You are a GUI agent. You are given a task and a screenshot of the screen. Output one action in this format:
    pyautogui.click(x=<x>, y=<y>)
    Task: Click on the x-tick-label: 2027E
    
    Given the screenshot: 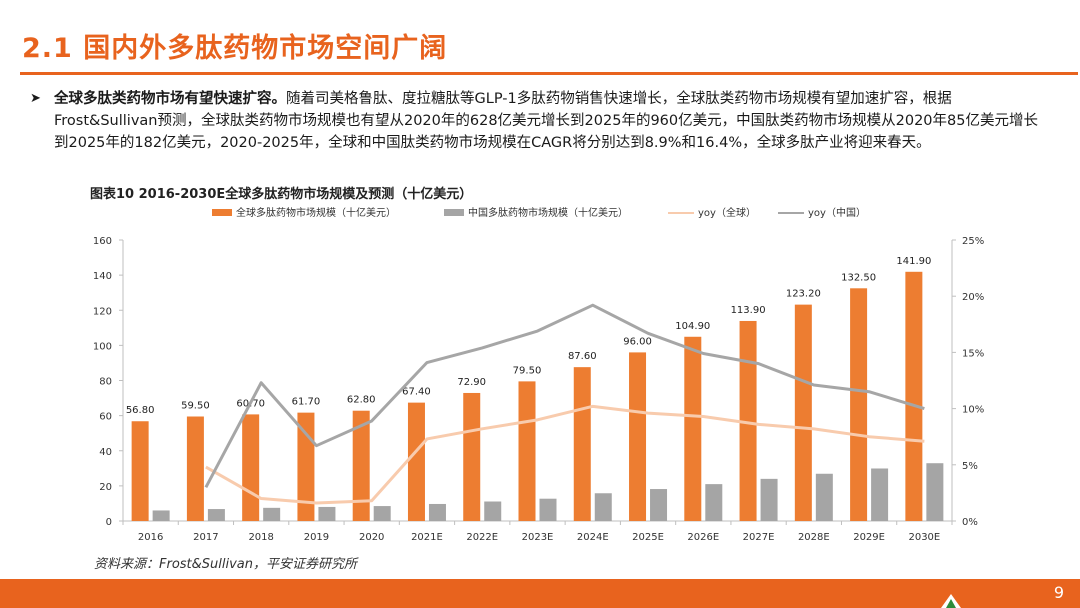 What is the action you would take?
    pyautogui.click(x=759, y=537)
    